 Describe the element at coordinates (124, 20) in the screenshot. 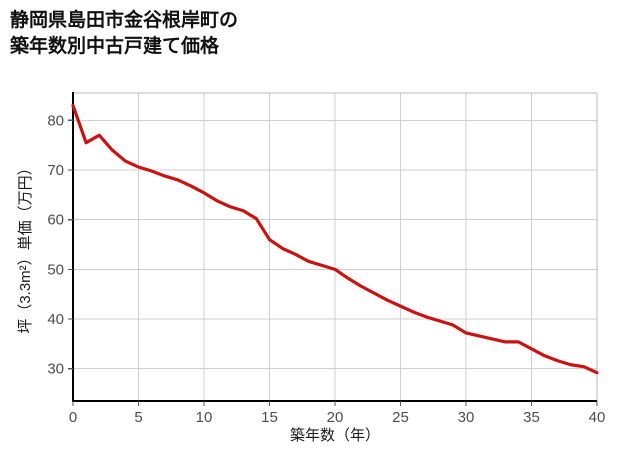

I see `chart-title-line-1: 静岡県島田市金谷根岸町の` at that location.